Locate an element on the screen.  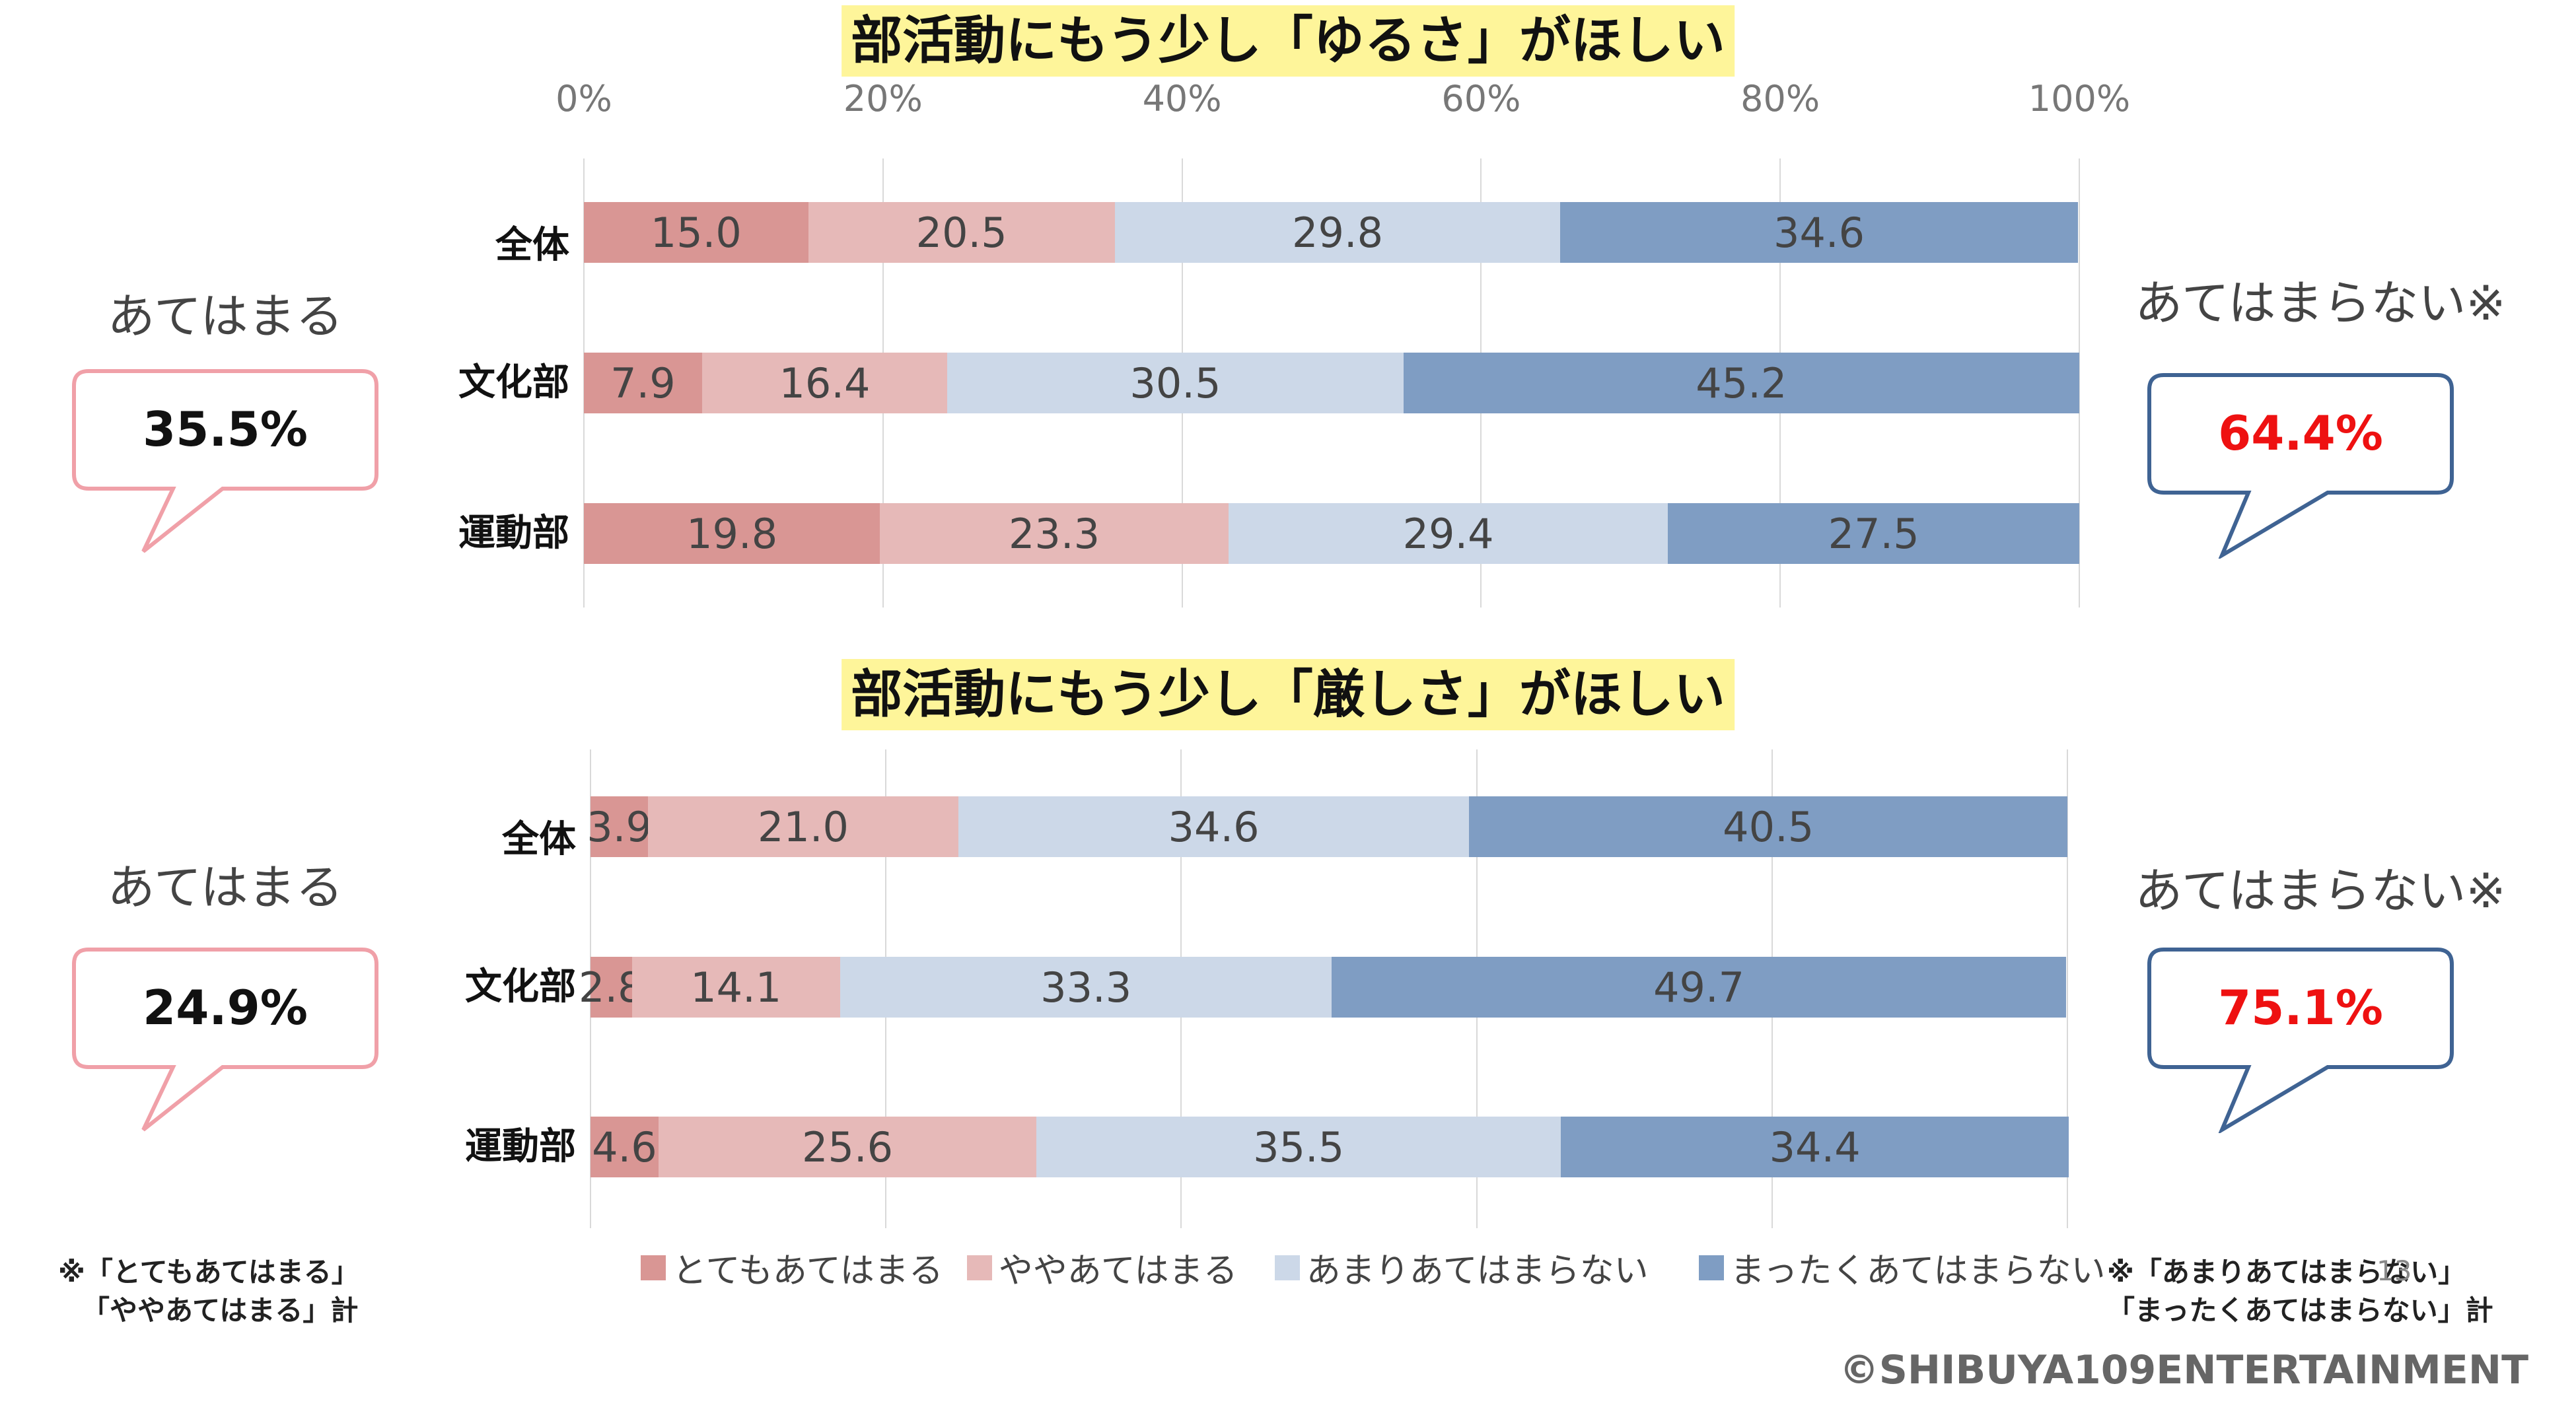
chart2-bar-not-much: 34.6 is located at coordinates (1214, 826).